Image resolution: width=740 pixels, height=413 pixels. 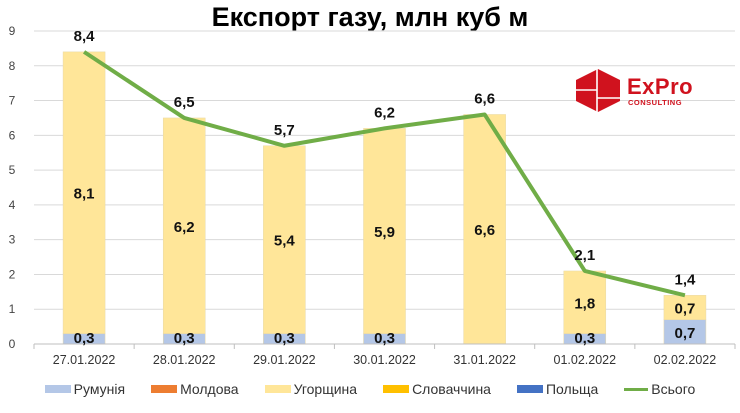 I want to click on y-tick-label: 8, so click(x=12, y=66).